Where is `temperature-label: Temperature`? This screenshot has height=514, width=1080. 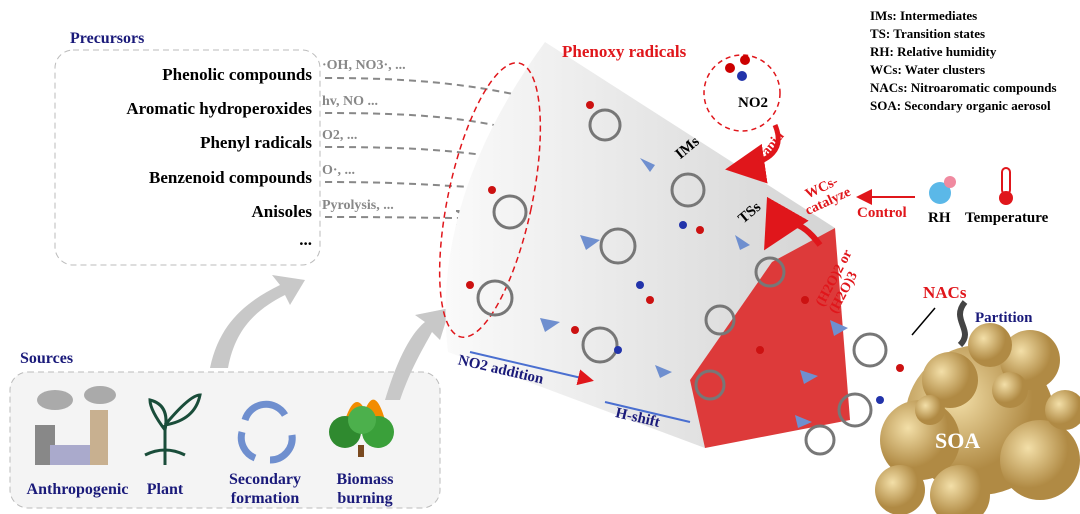
temperature-label: Temperature is located at coordinates (1007, 218).